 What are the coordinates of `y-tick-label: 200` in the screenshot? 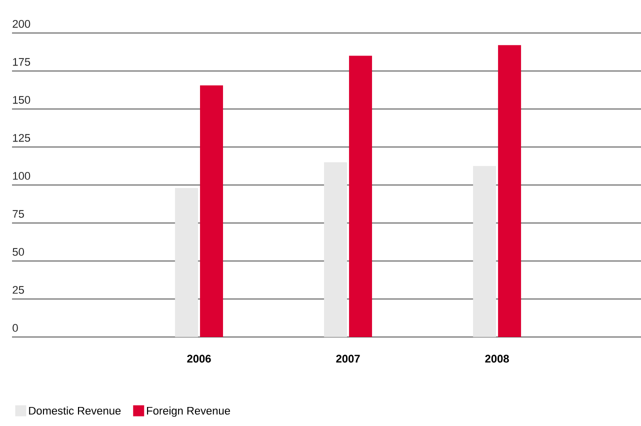 It's located at (21, 24).